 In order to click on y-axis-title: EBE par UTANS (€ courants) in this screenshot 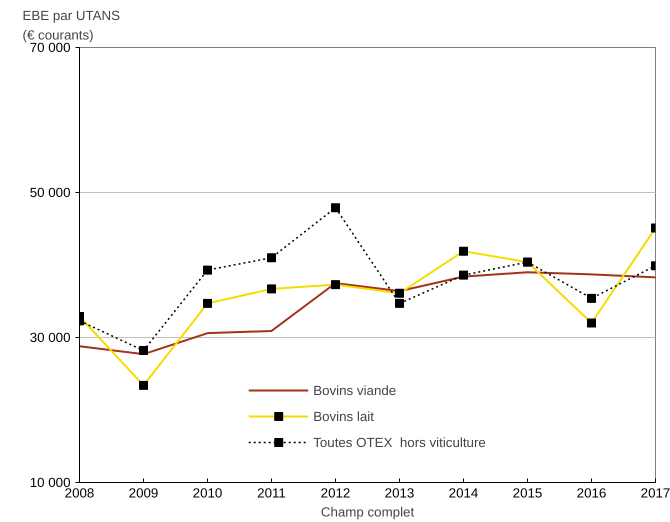, I will do `click(71, 25)`.